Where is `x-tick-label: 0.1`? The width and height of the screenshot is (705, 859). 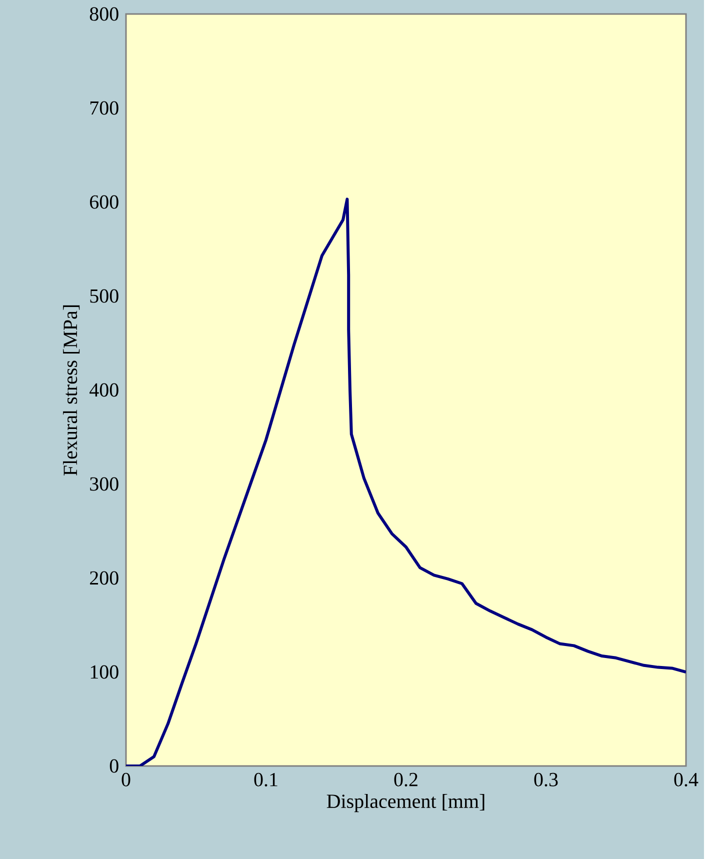 x-tick-label: 0.1 is located at coordinates (266, 779).